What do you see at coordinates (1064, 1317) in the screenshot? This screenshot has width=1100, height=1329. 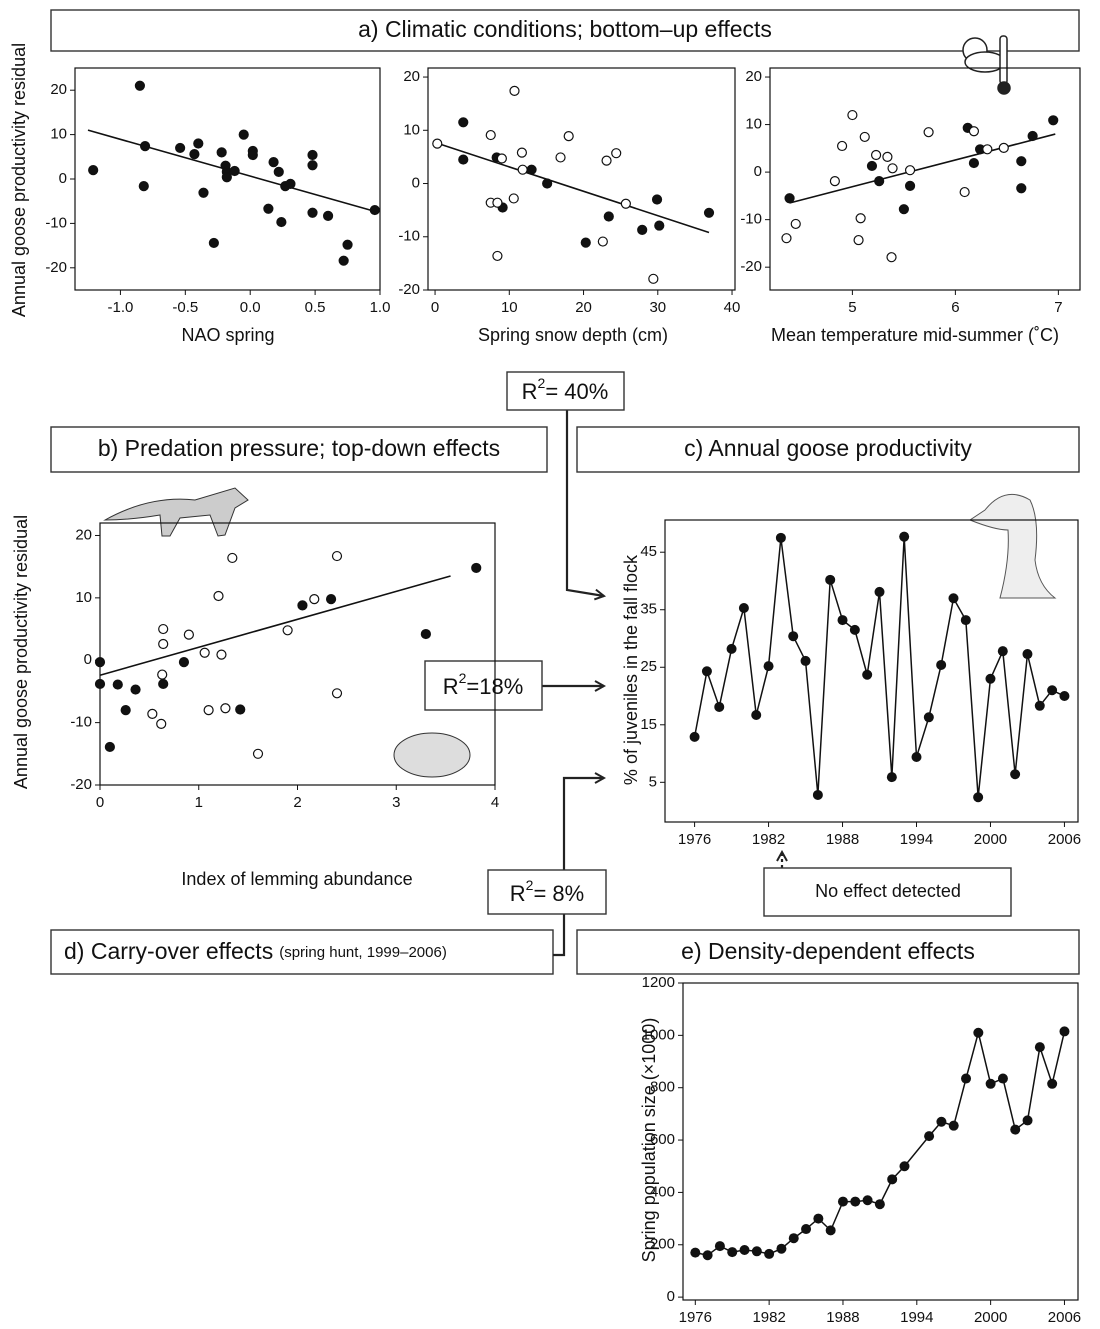 I see `x-tick-label: 2006` at bounding box center [1064, 1317].